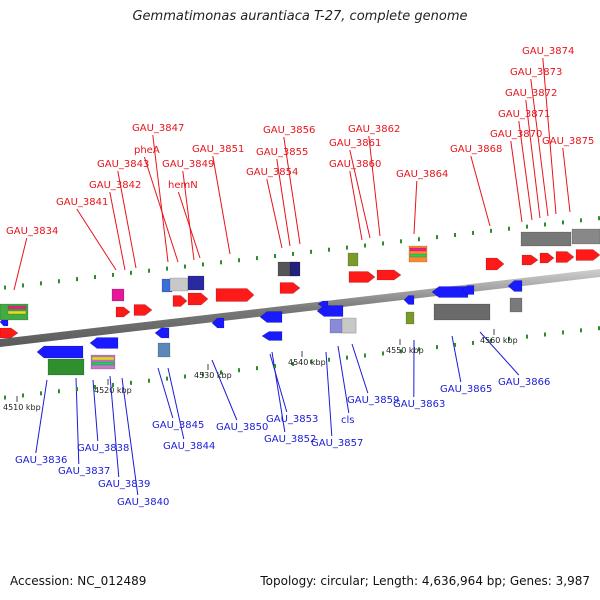 This screenshot has height=600, width=600. What do you see at coordinates (531, 93) in the screenshot?
I see `forward-gene-label: GAU_3872` at bounding box center [531, 93].